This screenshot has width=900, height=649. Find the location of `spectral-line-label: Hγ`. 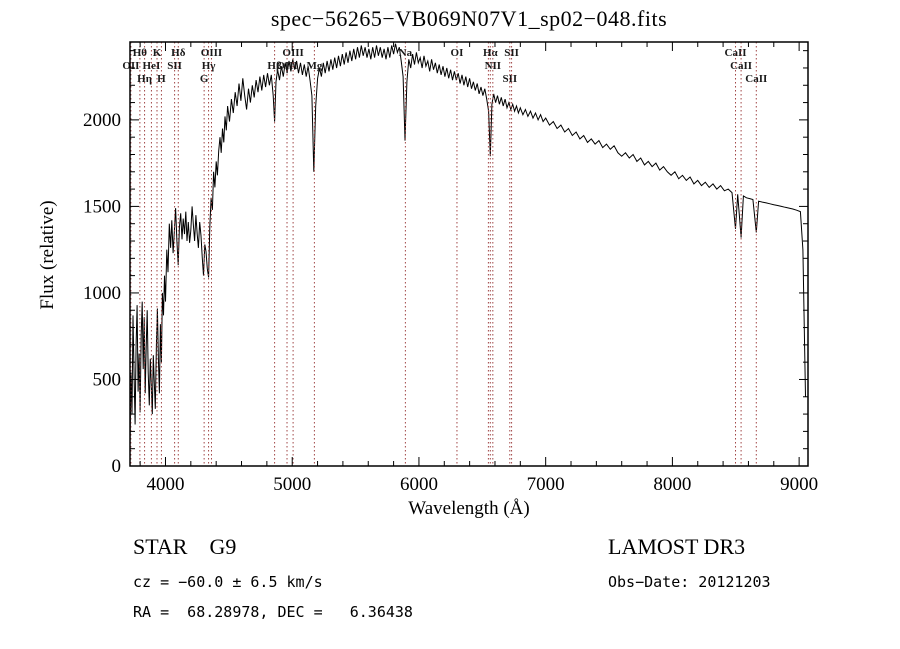

spectral-line-label: Hγ is located at coordinates (209, 66).